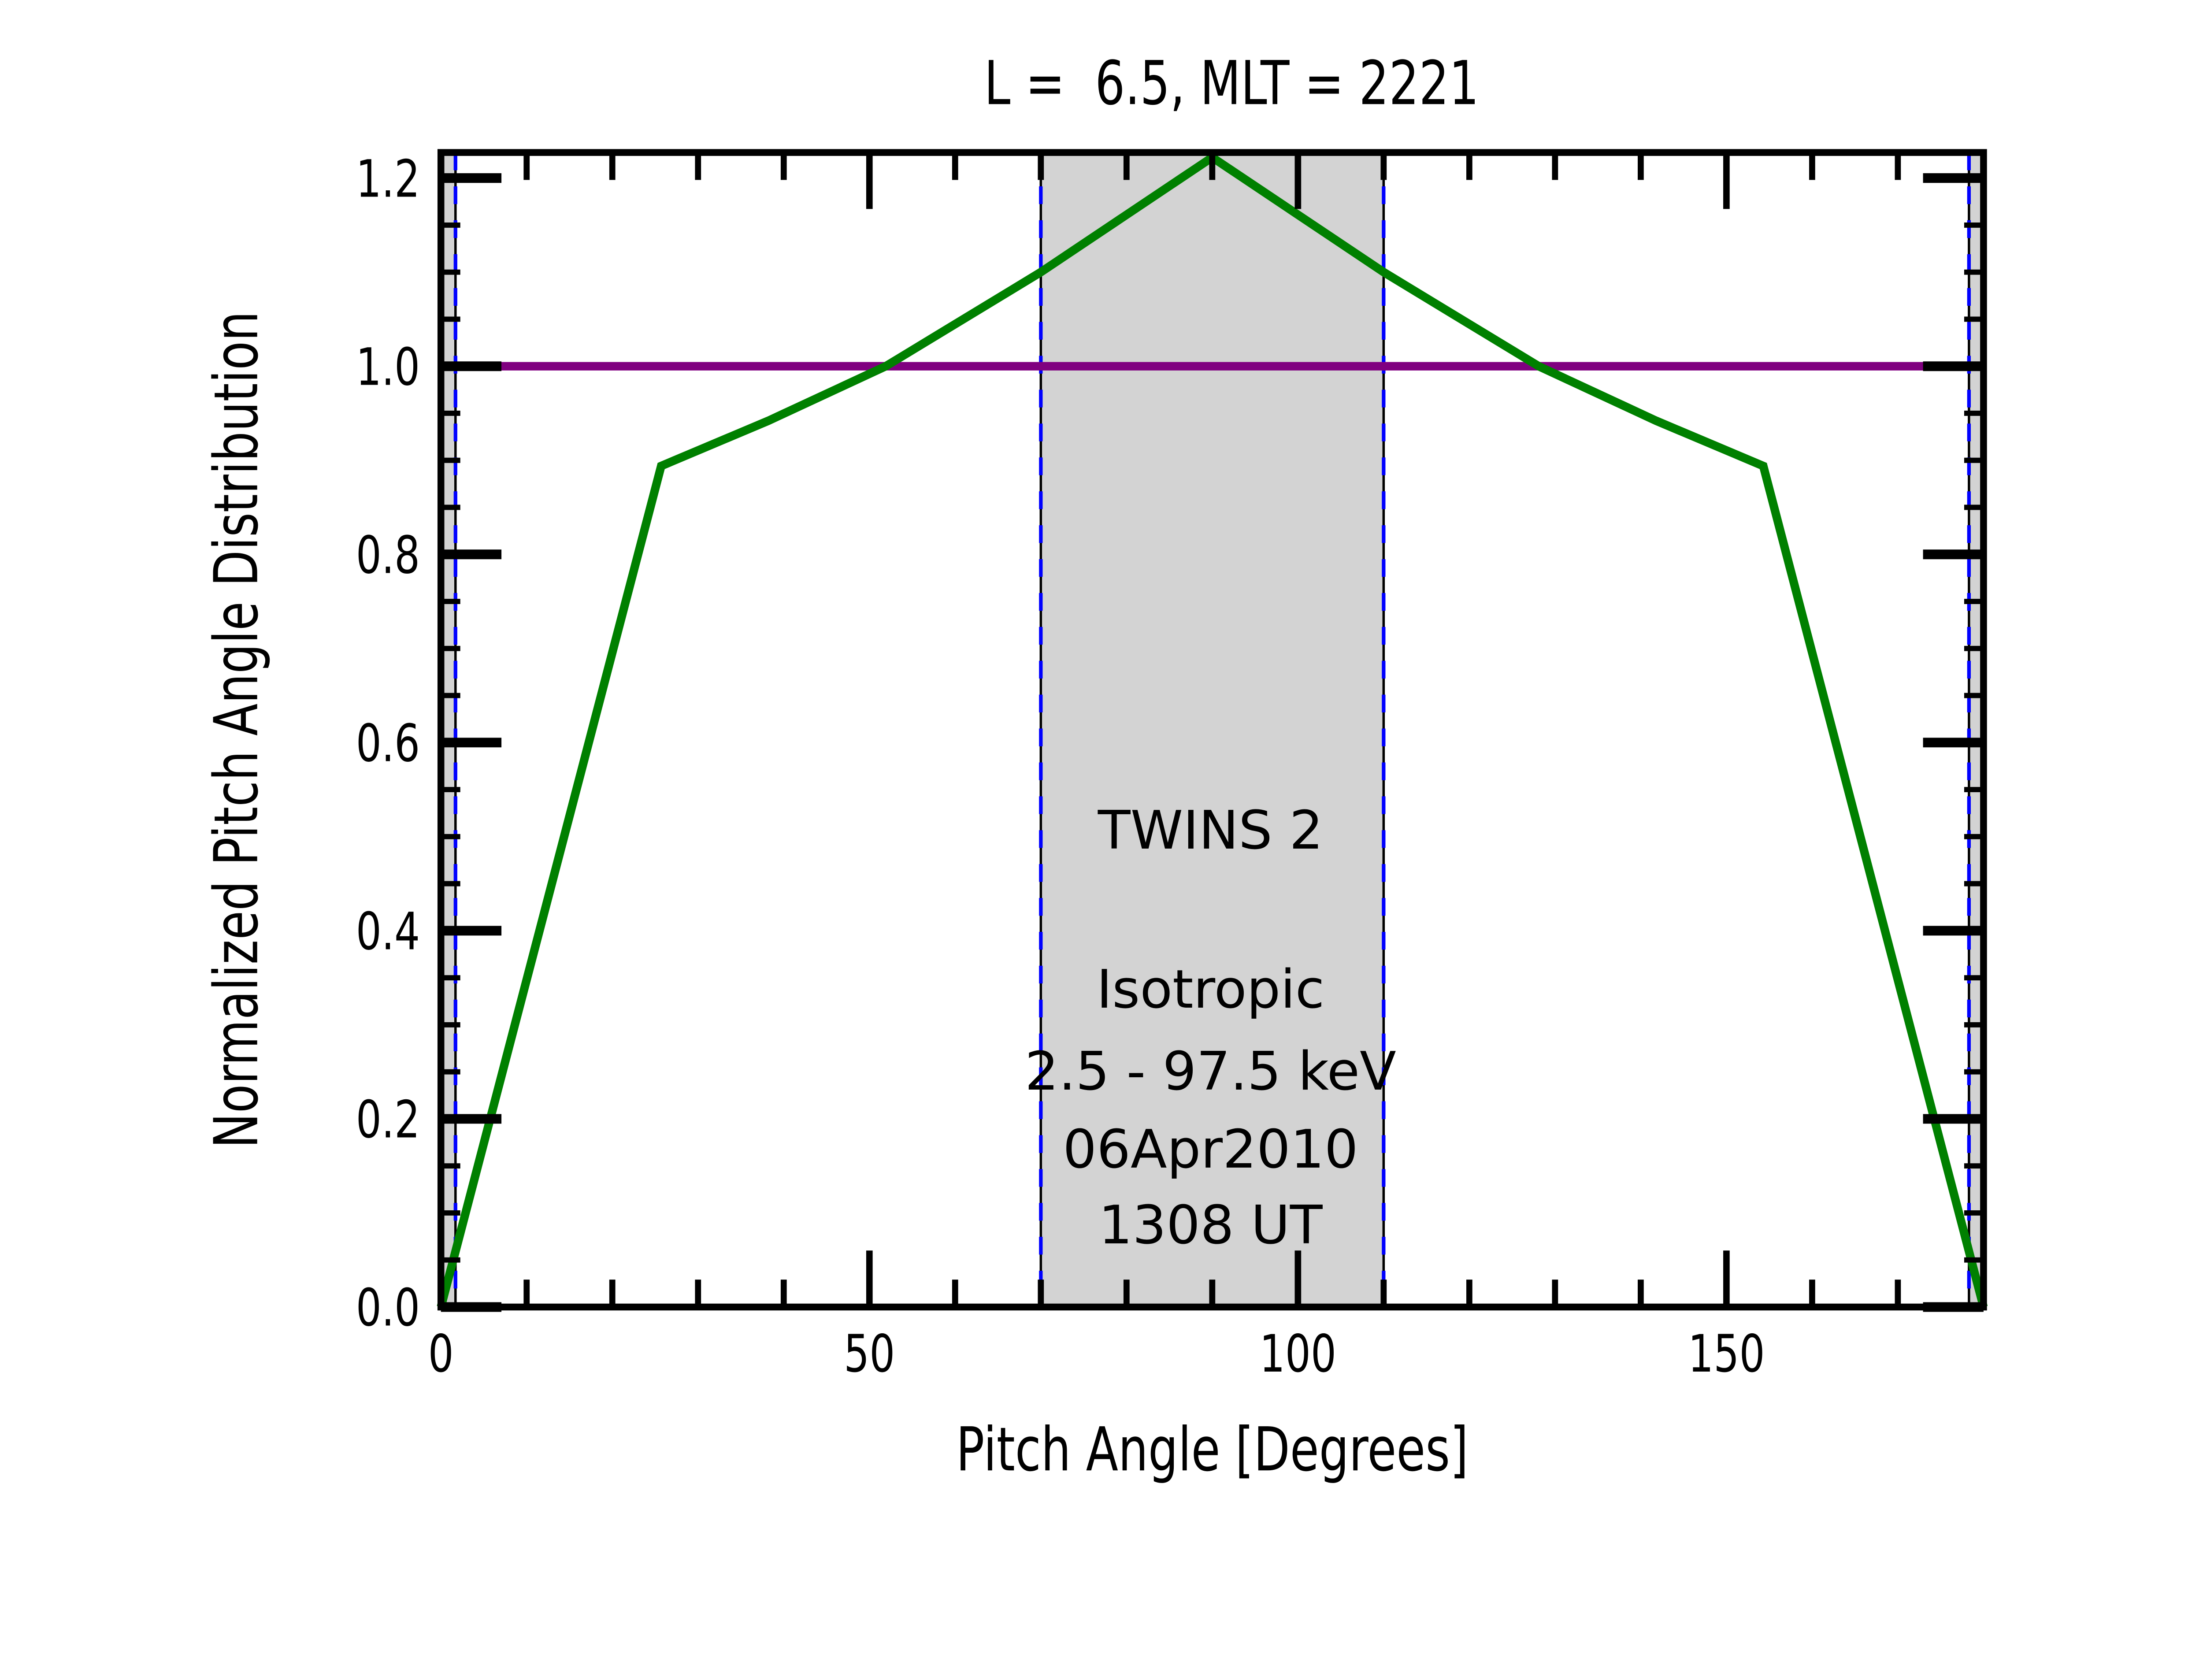  What do you see at coordinates (1210, 1149) in the screenshot?
I see `annotation-date: 06Apr2010` at bounding box center [1210, 1149].